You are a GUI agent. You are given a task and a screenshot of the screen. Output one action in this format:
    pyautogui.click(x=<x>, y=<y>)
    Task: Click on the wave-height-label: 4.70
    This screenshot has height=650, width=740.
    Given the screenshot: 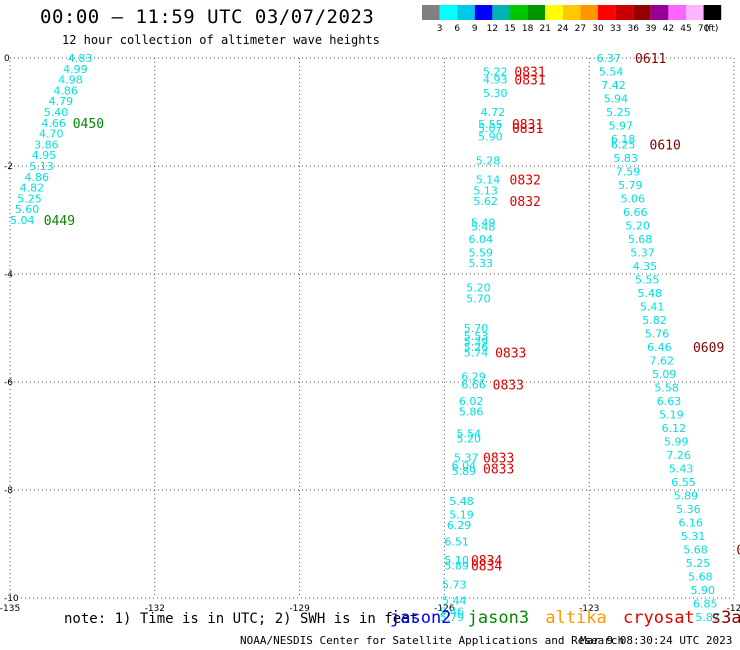 What is the action you would take?
    pyautogui.click(x=51, y=134)
    